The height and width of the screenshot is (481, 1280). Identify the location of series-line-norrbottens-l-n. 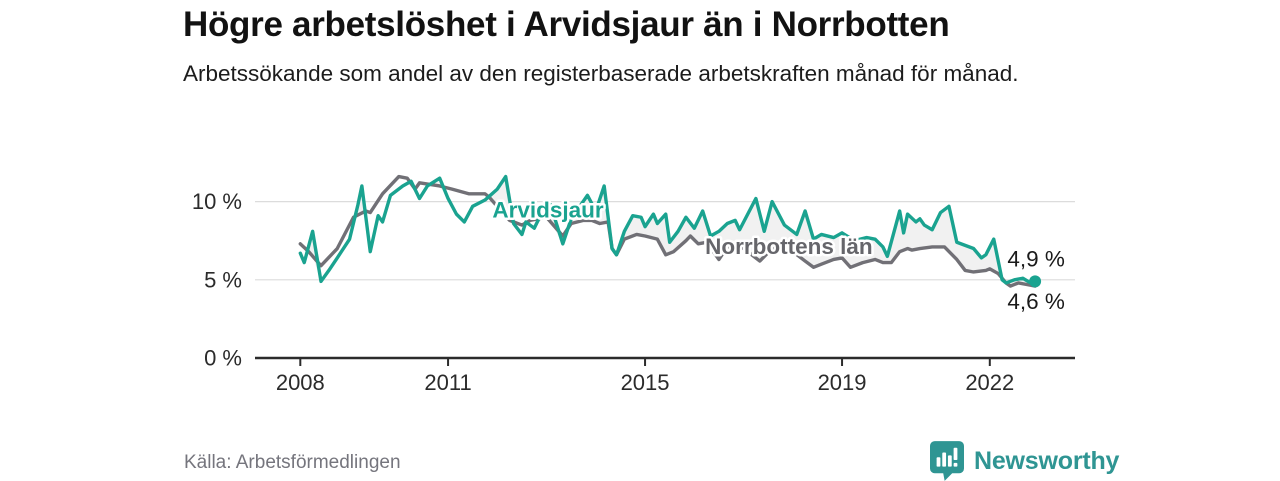
(667, 231).